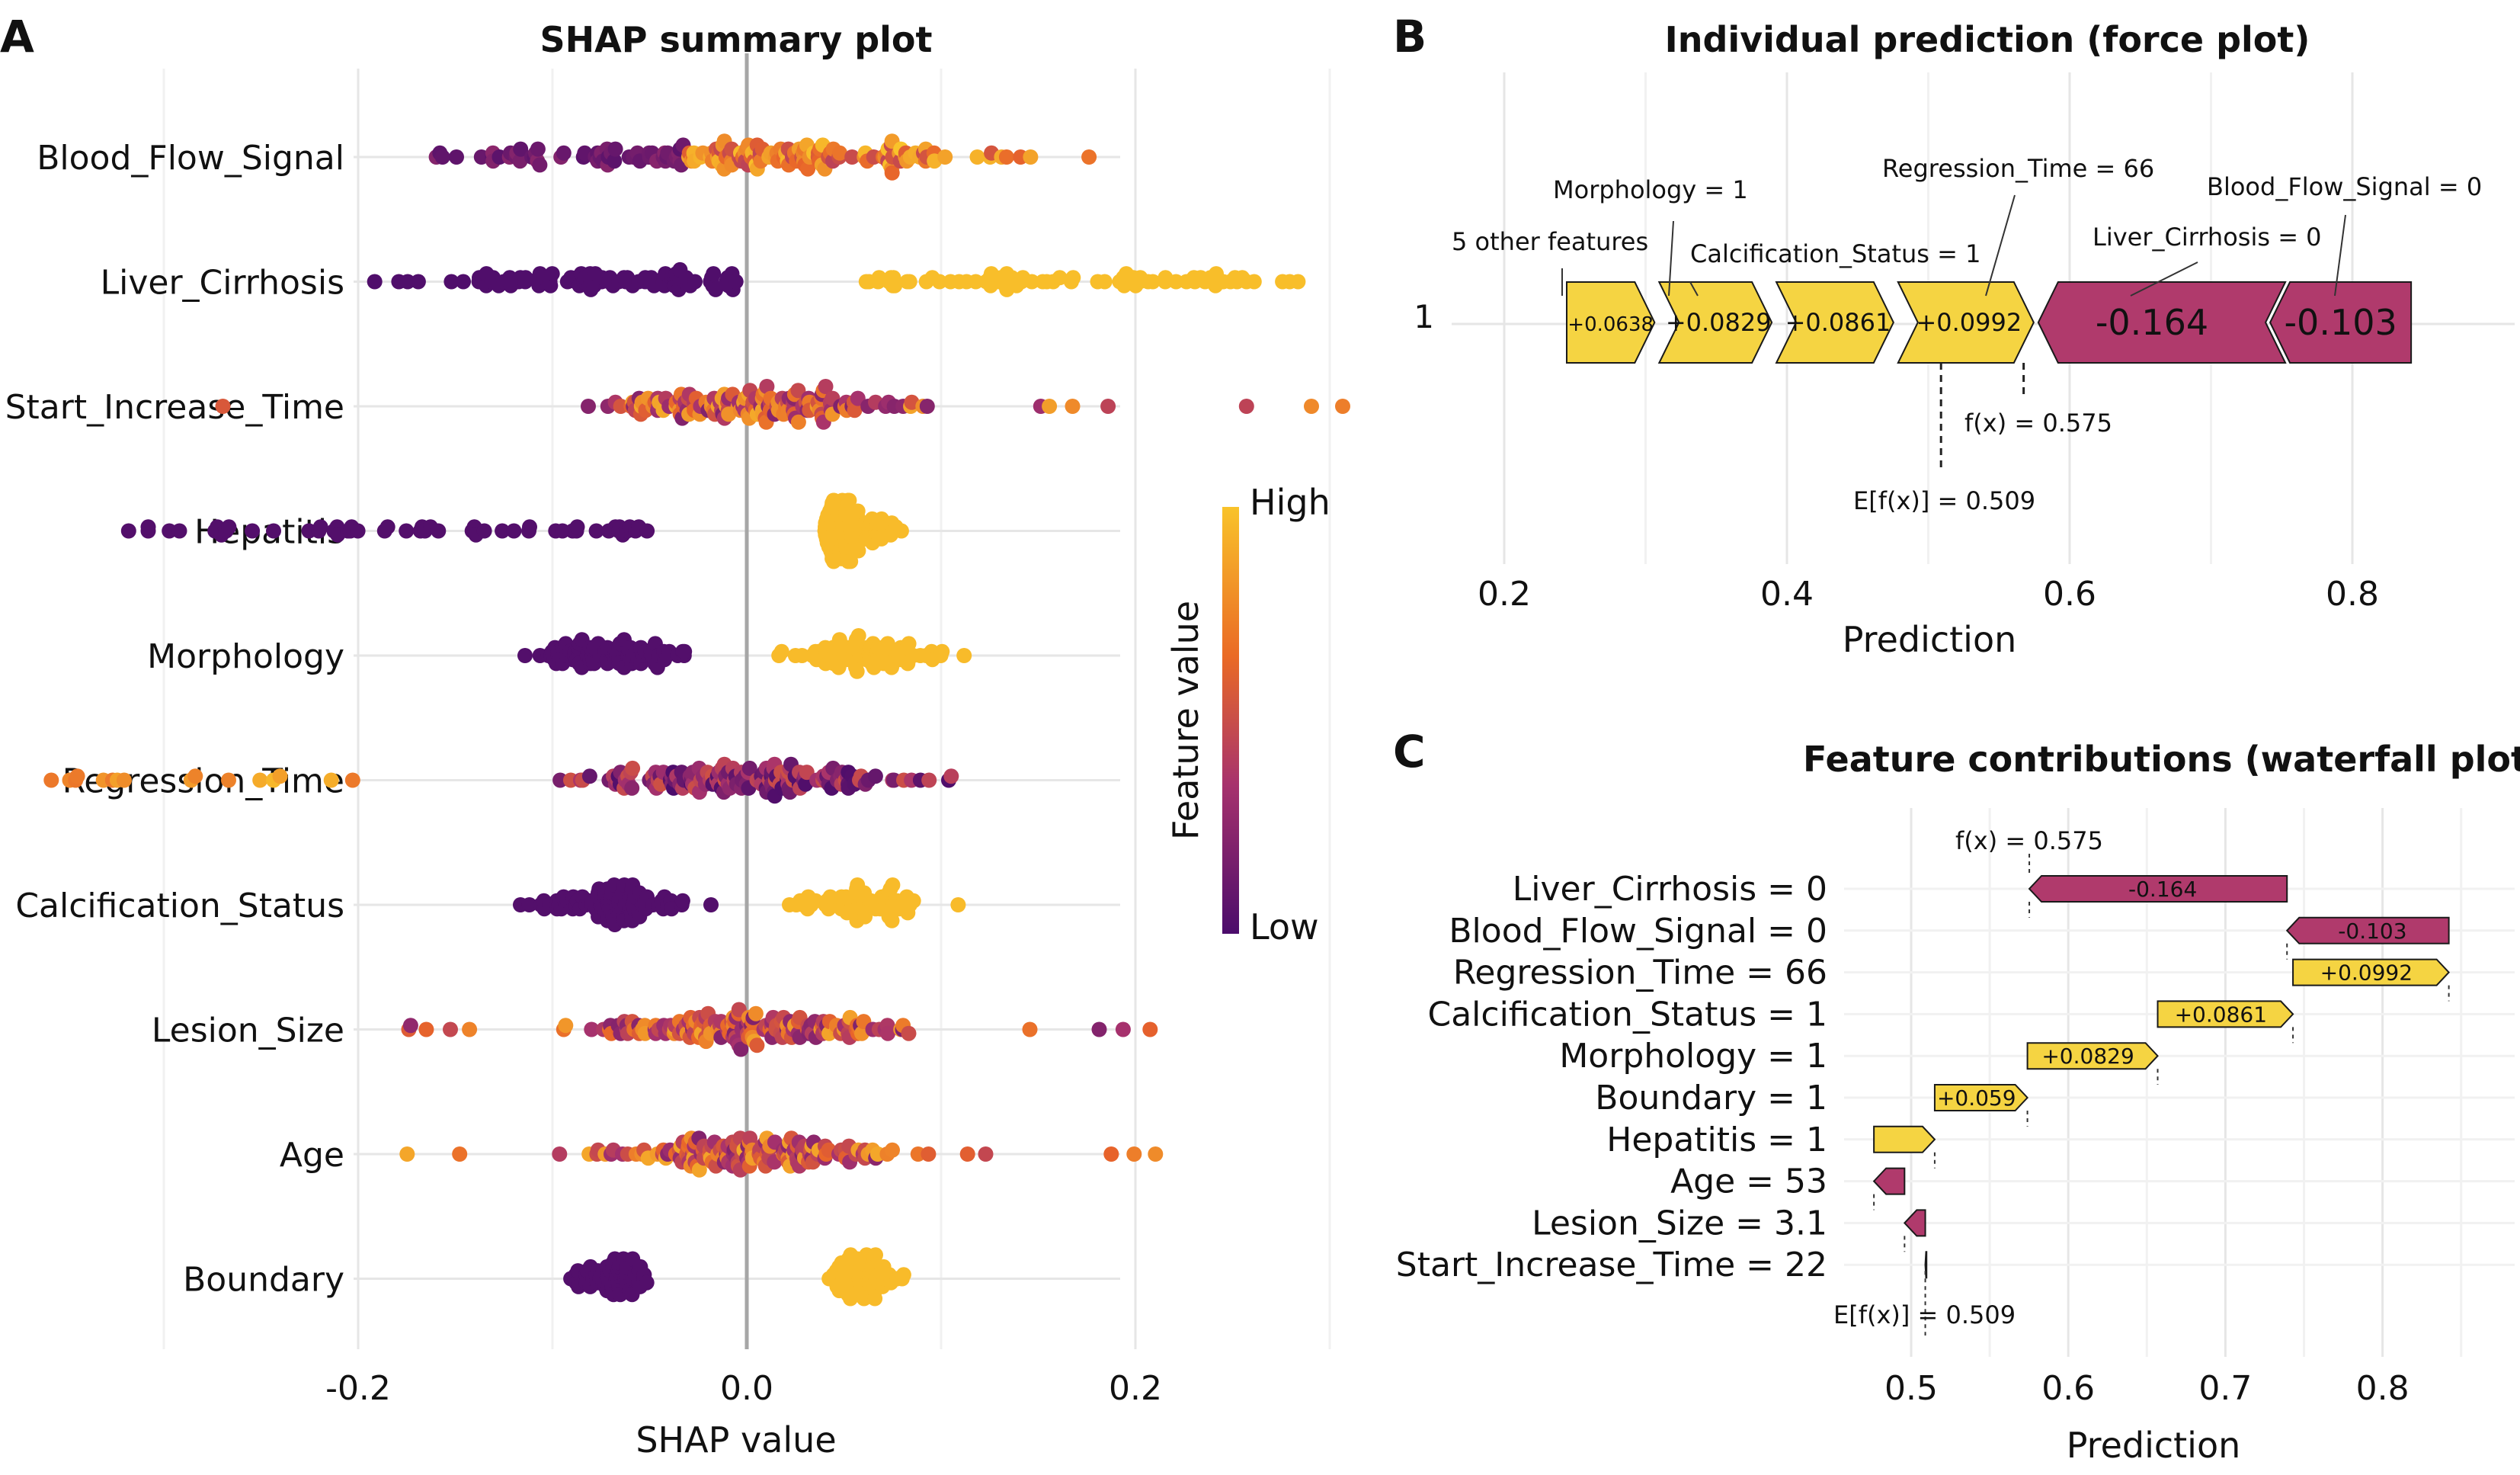 This screenshot has width=2520, height=1475. I want to click on feature-label: Calcification_Status, so click(179, 906).